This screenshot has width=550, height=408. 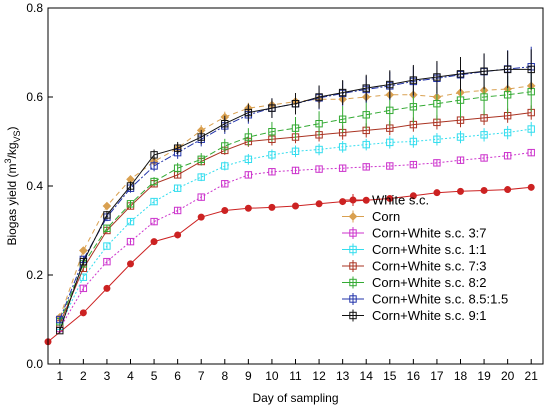 I want to click on x-tick-label: 15, so click(x=390, y=376).